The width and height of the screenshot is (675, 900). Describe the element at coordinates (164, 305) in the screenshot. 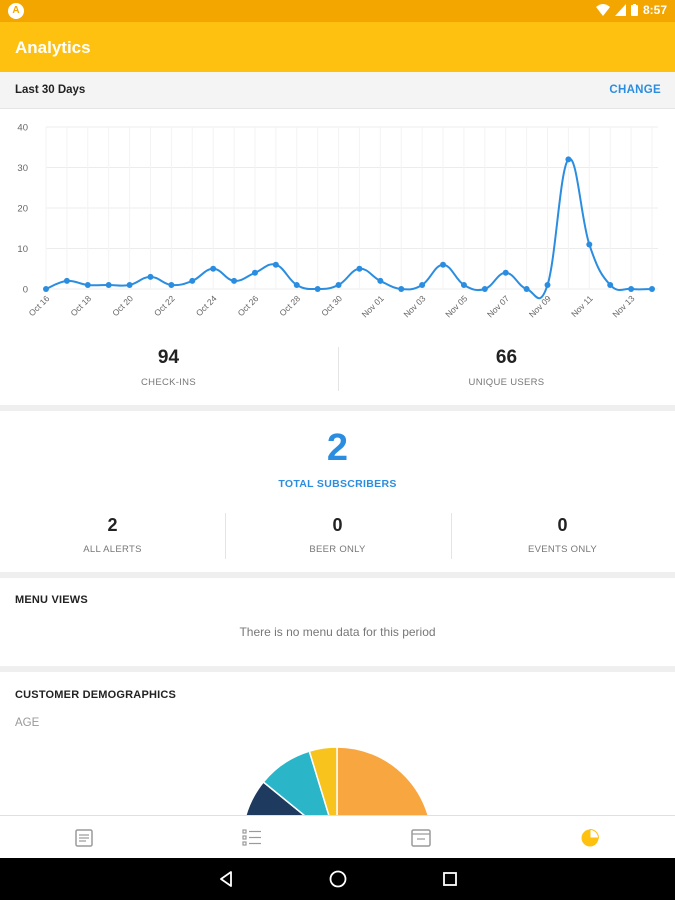

I see `x-tick-label: Oct 22` at that location.